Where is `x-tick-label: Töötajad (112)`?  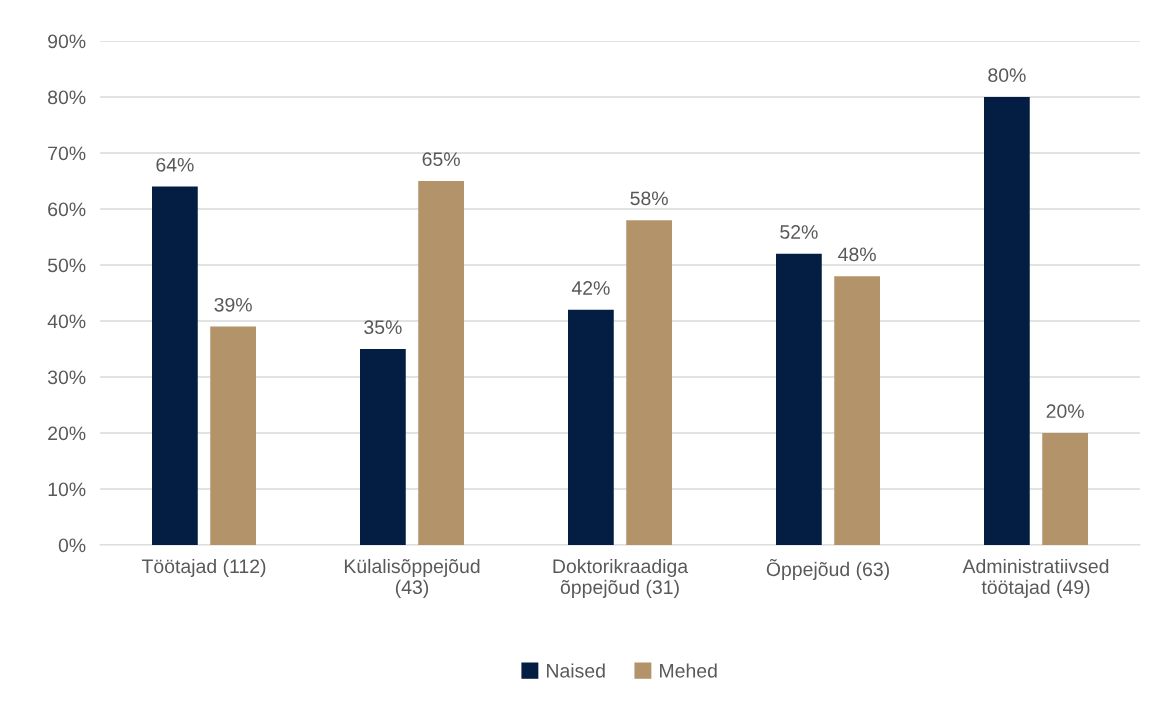
x-tick-label: Töötajad (112) is located at coordinates (203, 568).